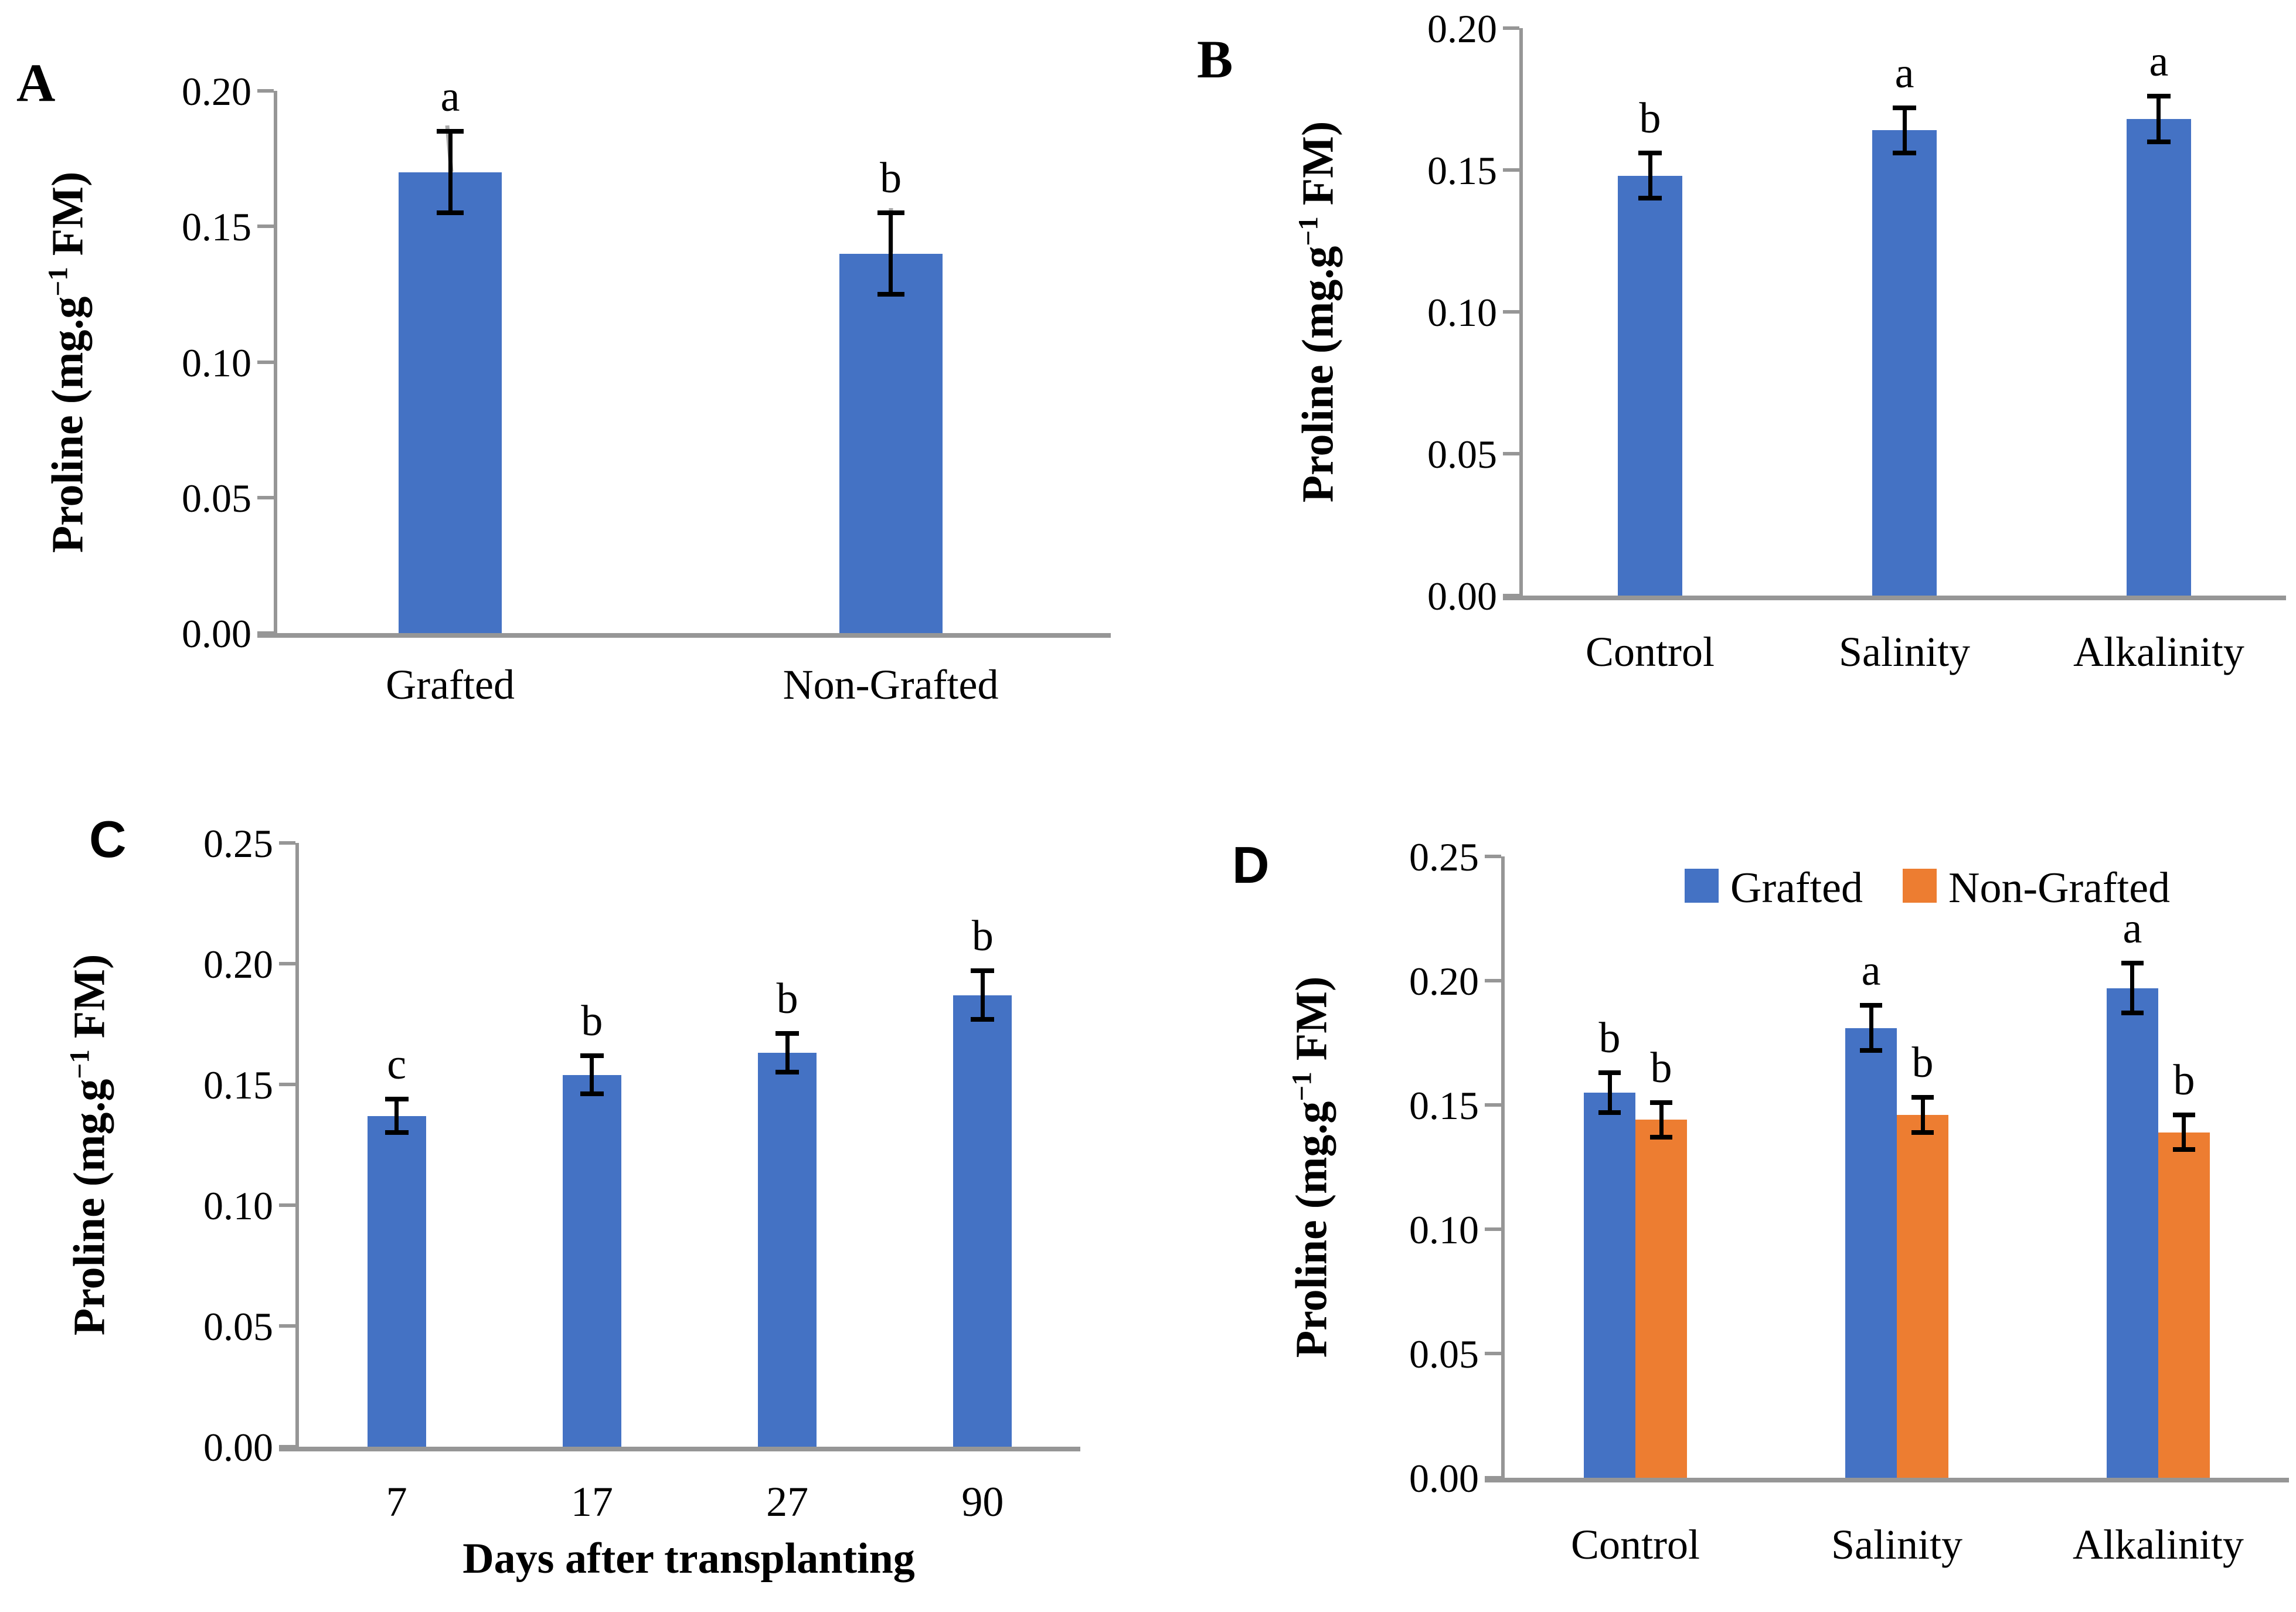 The image size is (2296, 1612). What do you see at coordinates (1796, 888) in the screenshot?
I see `legend-label-grafted: Grafted` at bounding box center [1796, 888].